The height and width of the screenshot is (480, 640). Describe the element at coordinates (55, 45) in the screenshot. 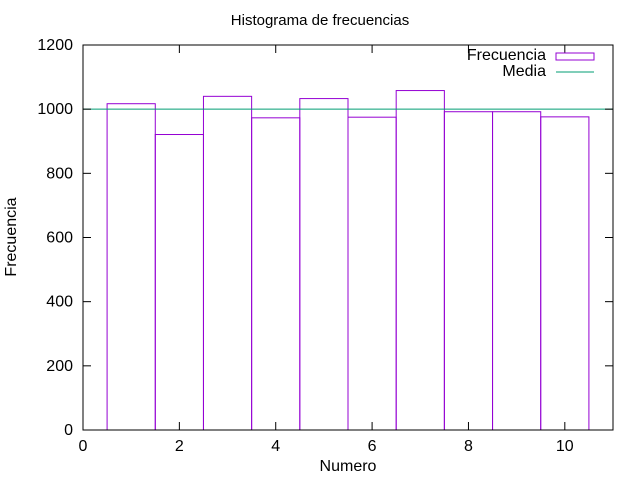

I see `y-tick-label: 1200` at that location.